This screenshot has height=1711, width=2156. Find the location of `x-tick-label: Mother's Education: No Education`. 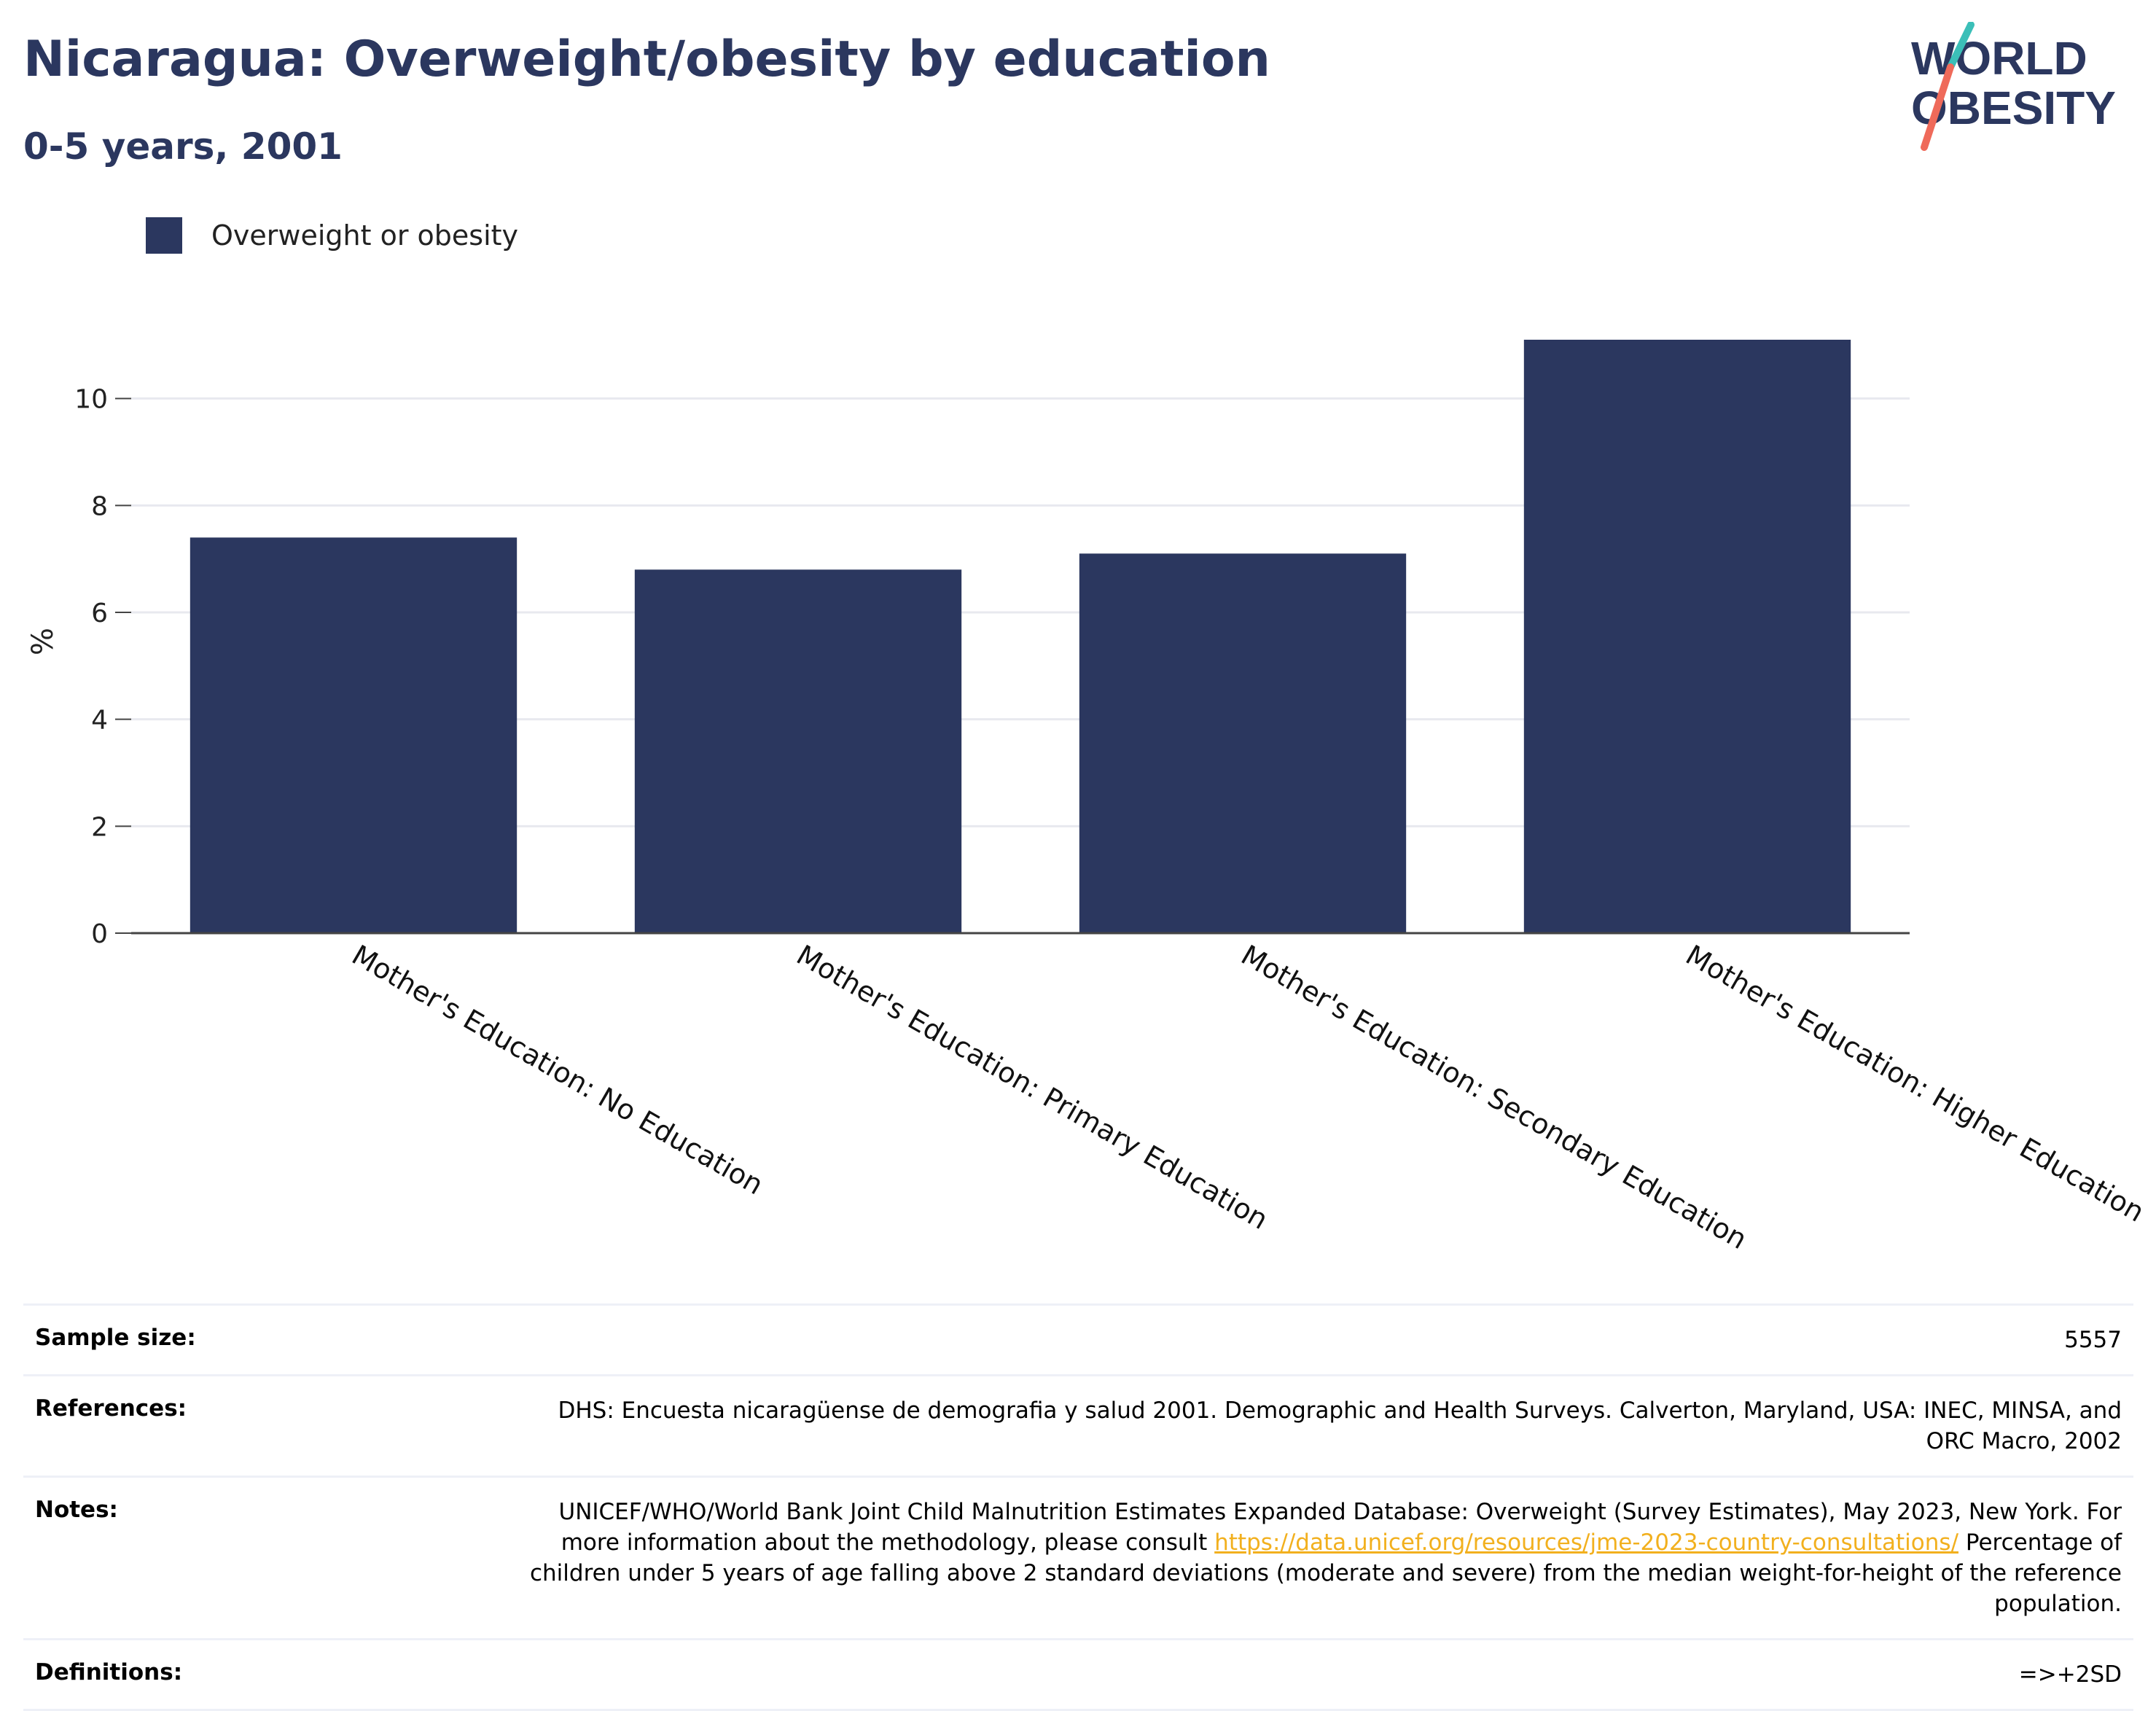

x-tick-label: Mother's Education: No Education is located at coordinates (558, 1070).